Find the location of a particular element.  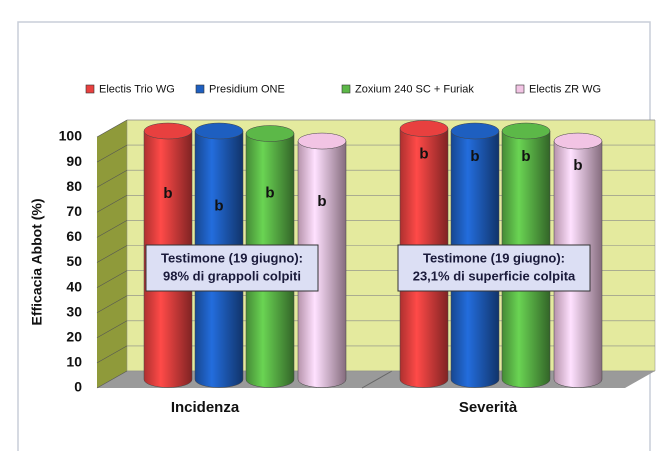

y-tick-label: 50 is located at coordinates (74, 261).